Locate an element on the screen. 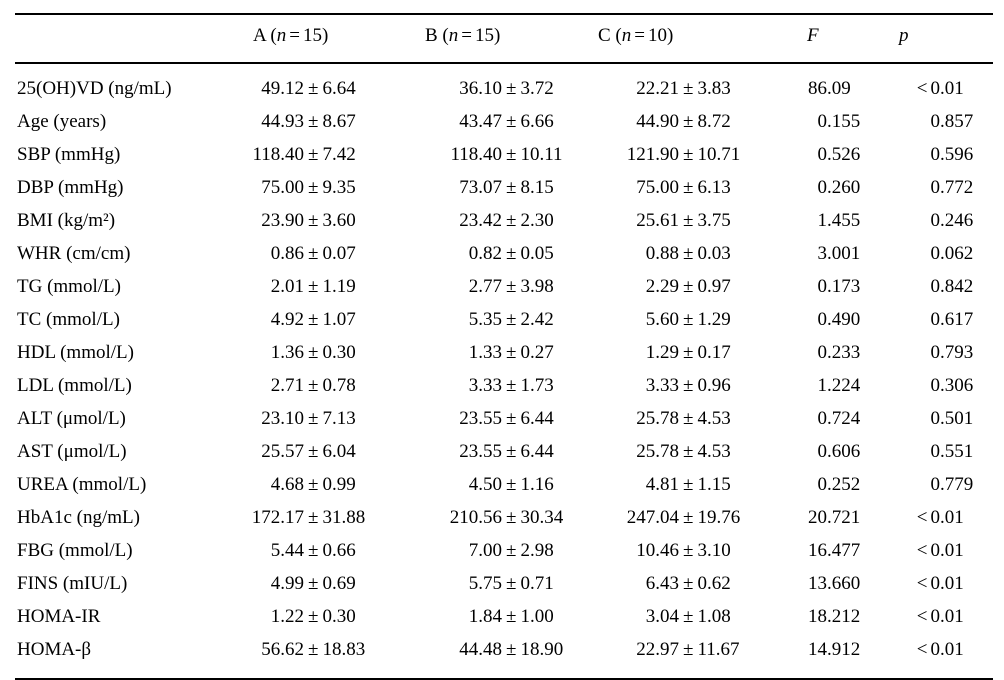  mean-sd-value: 22.21 ±3.83 is located at coordinates (692, 89).